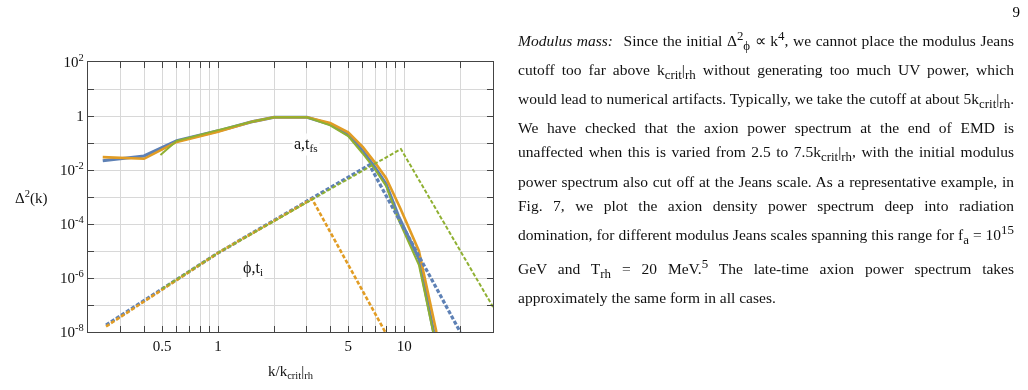 The width and height of the screenshot is (1028, 390). I want to click on text: 9, so click(1016, 12).